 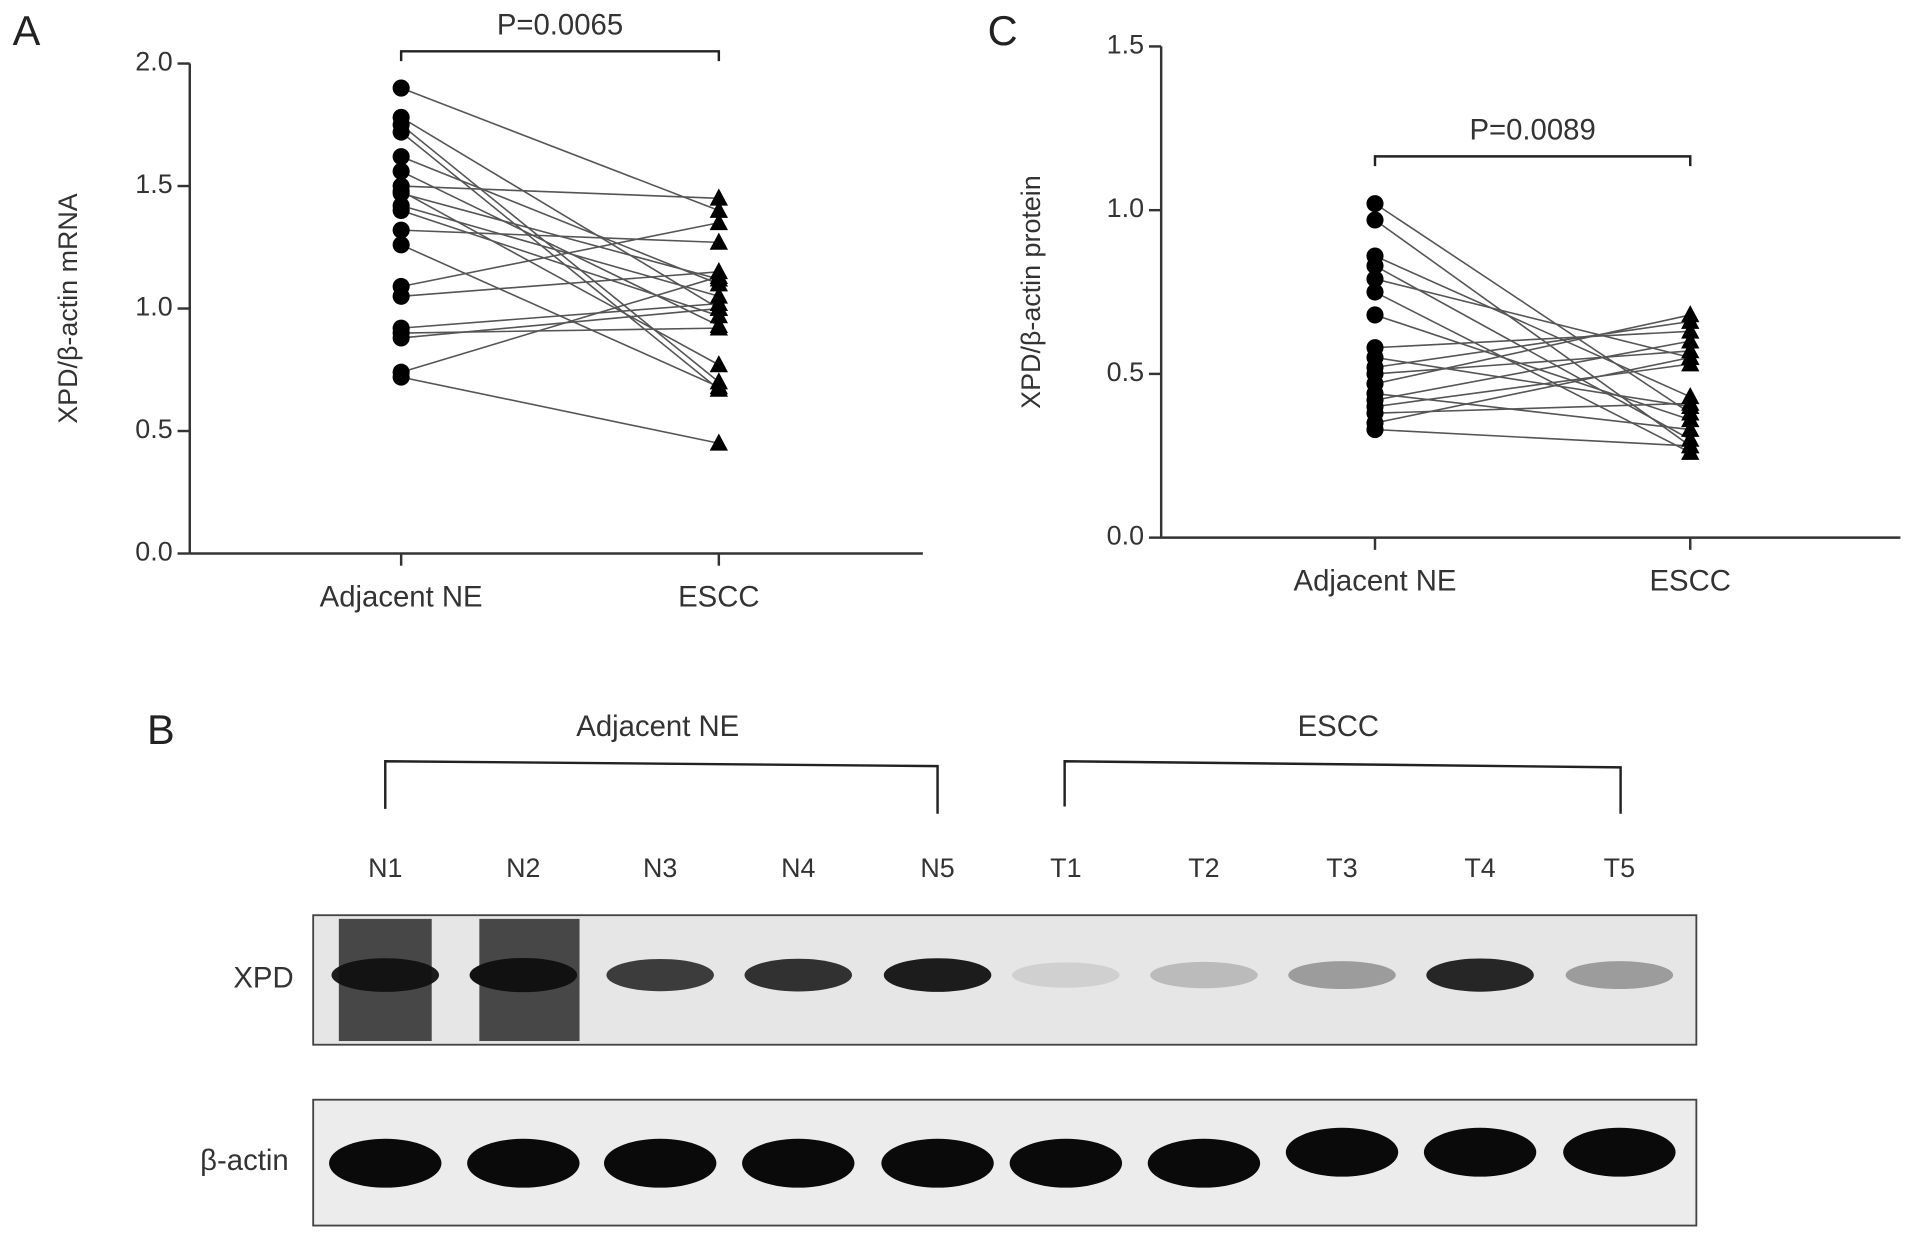 I want to click on p-value: P=0.0089, so click(x=1532, y=130).